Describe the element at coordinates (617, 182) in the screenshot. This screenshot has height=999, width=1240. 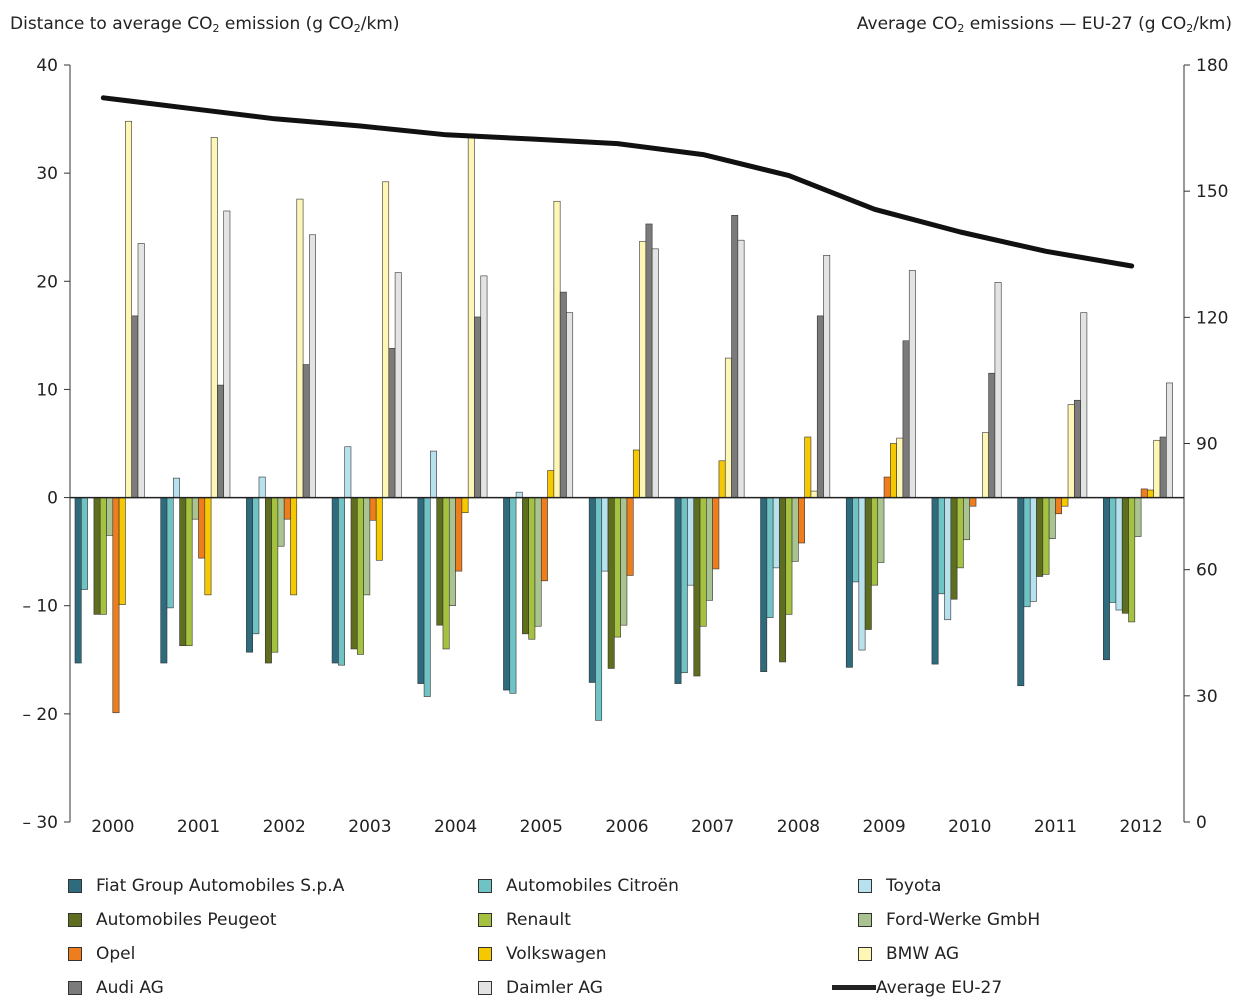
I see `average-eu27-line` at that location.